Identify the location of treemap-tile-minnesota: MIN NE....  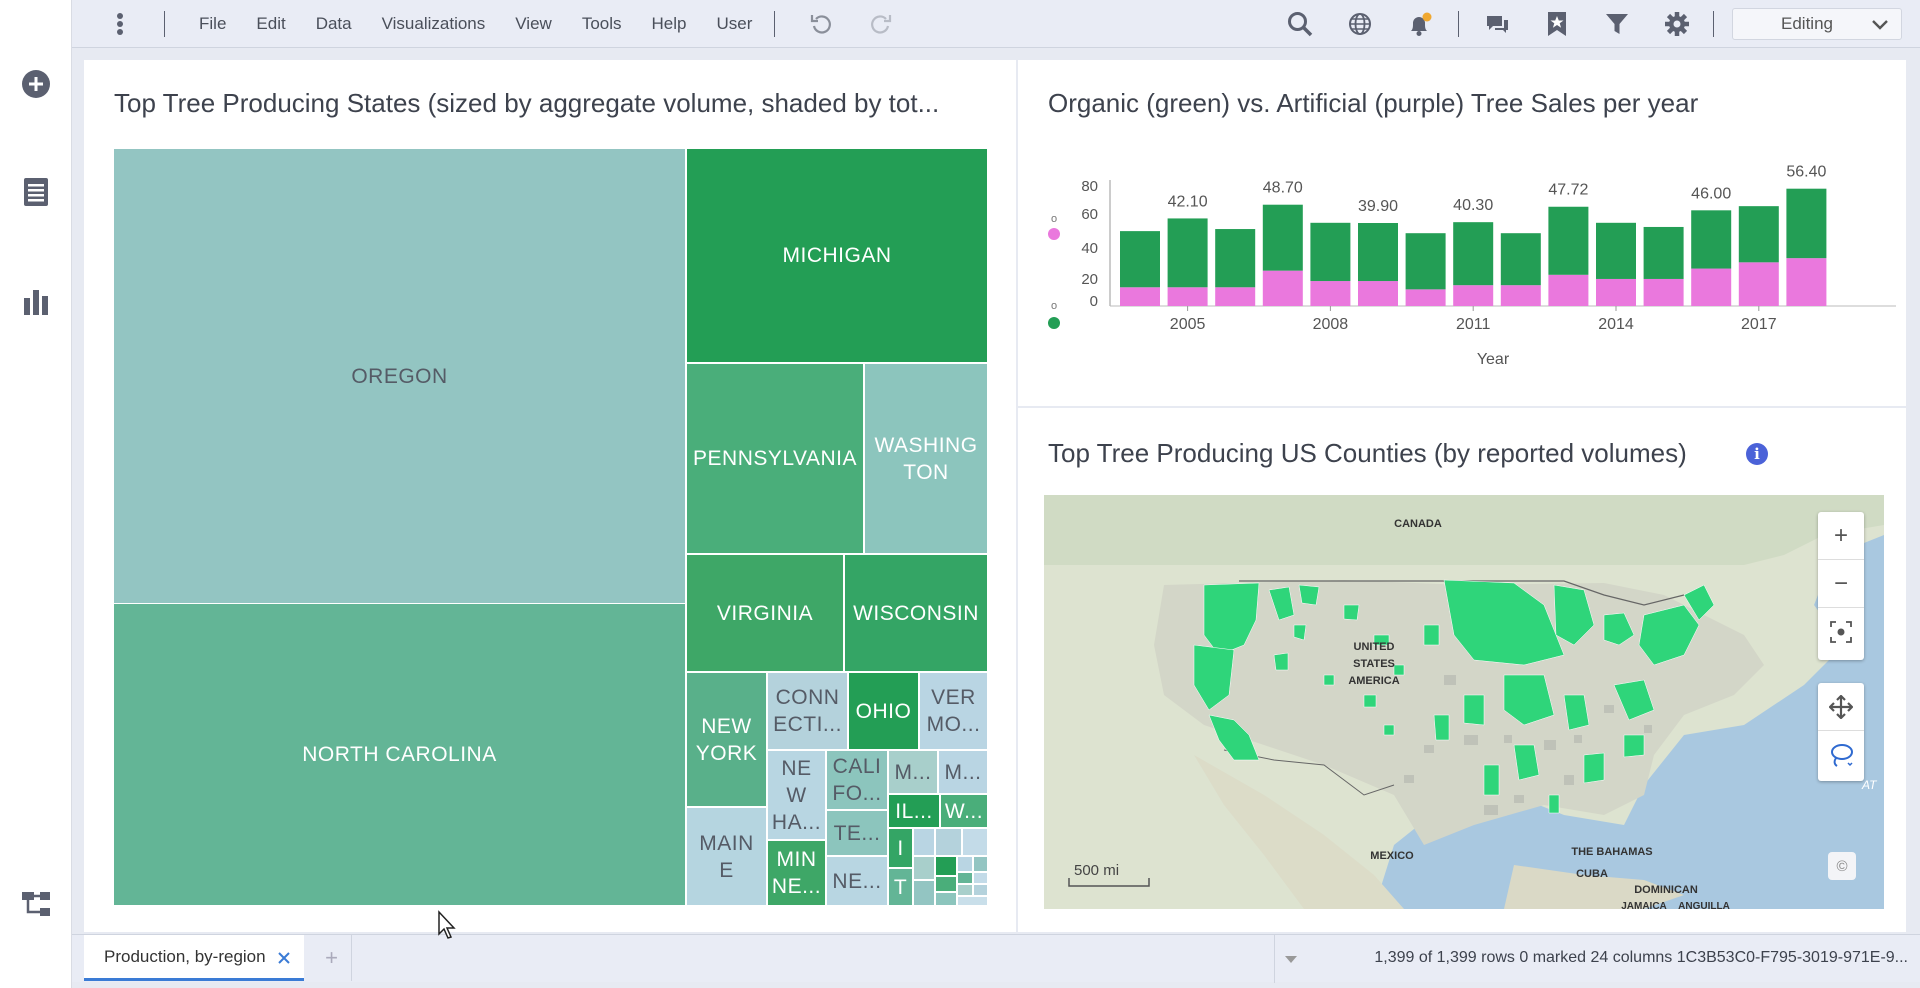
(796, 873).